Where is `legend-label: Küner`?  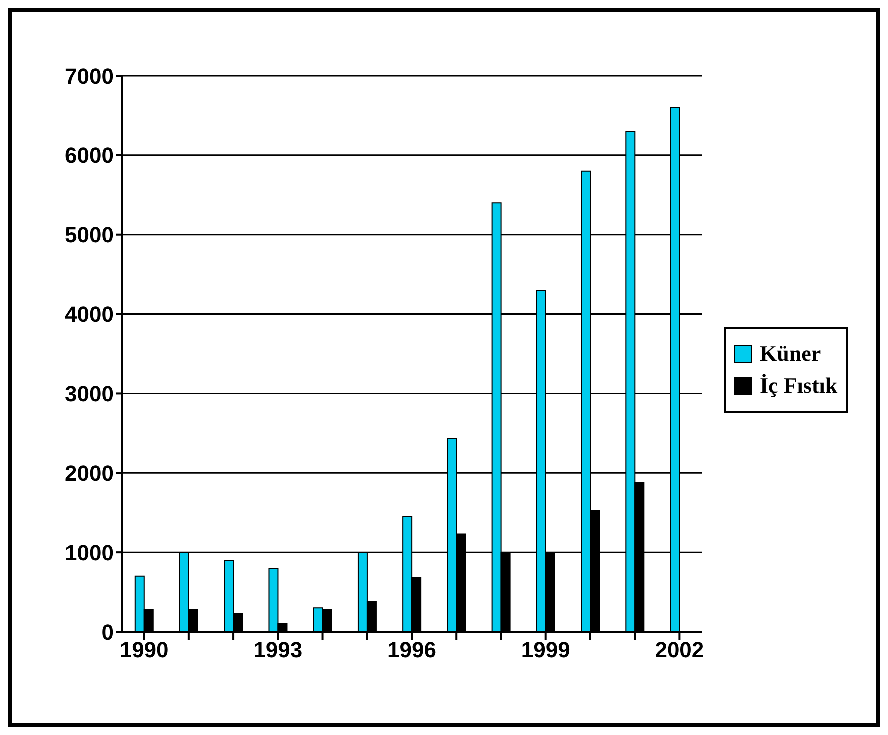
legend-label: Küner is located at coordinates (791, 354).